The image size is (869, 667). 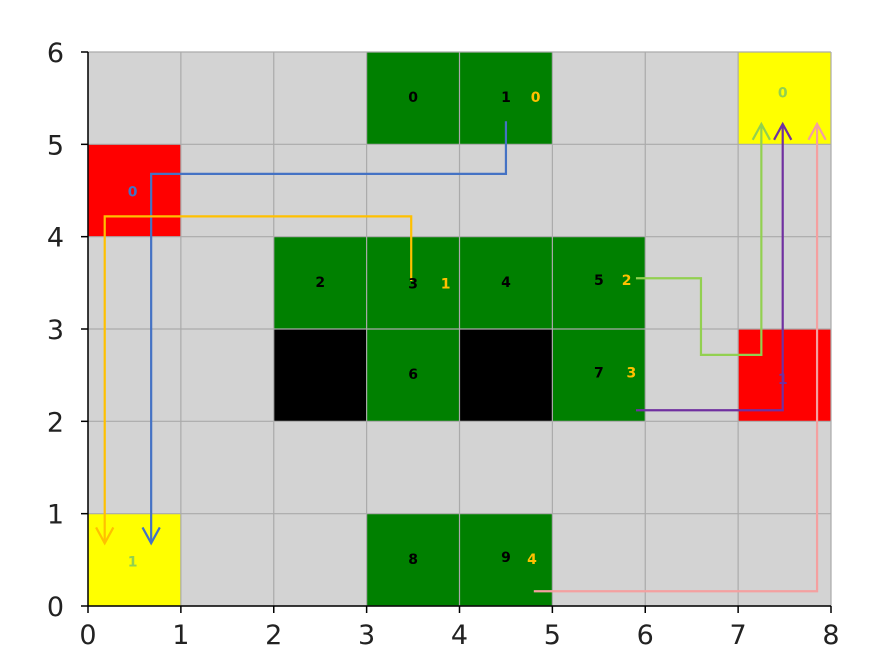 What do you see at coordinates (366, 635) in the screenshot?
I see `x-tick-label: 3` at bounding box center [366, 635].